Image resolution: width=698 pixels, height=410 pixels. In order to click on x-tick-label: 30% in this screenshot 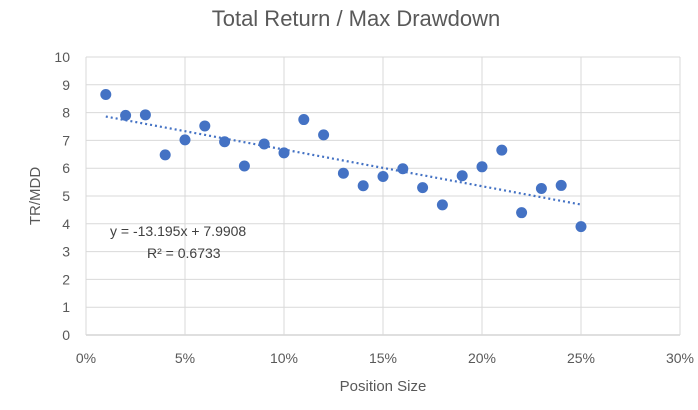, I will do `click(680, 358)`.